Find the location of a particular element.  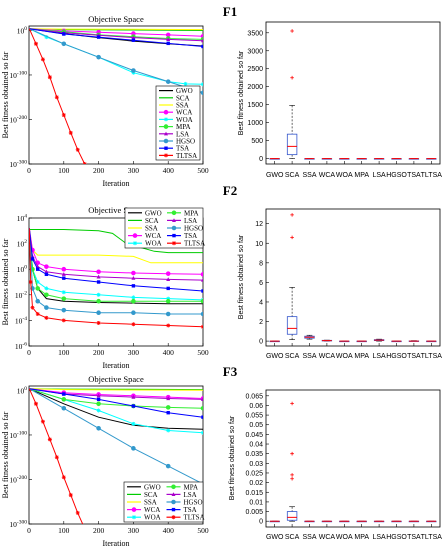

box-tltsa is located at coordinates (431, 521).